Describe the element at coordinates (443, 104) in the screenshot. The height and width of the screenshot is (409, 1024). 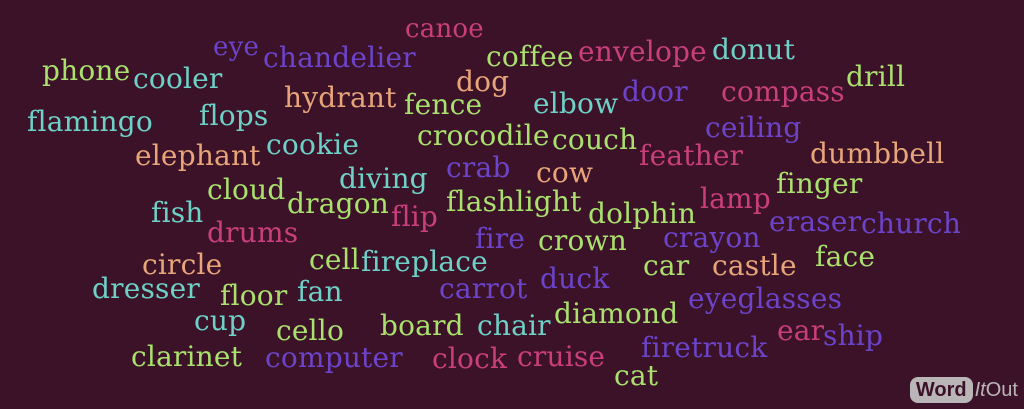
I see `cloud-word-fence: fence` at that location.